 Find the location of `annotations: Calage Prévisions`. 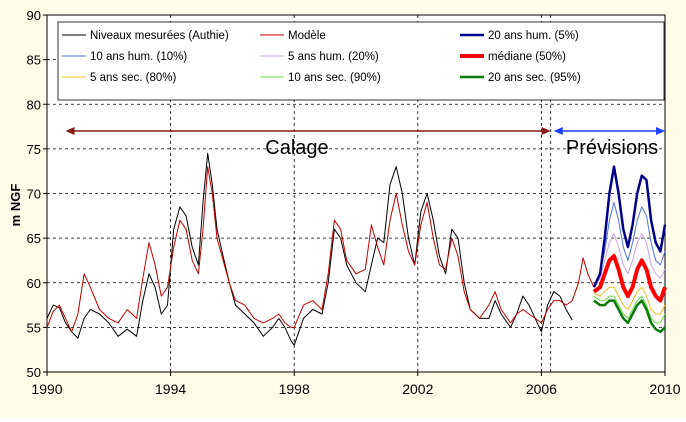

annotations: Calage Prévisions is located at coordinates (365, 143).